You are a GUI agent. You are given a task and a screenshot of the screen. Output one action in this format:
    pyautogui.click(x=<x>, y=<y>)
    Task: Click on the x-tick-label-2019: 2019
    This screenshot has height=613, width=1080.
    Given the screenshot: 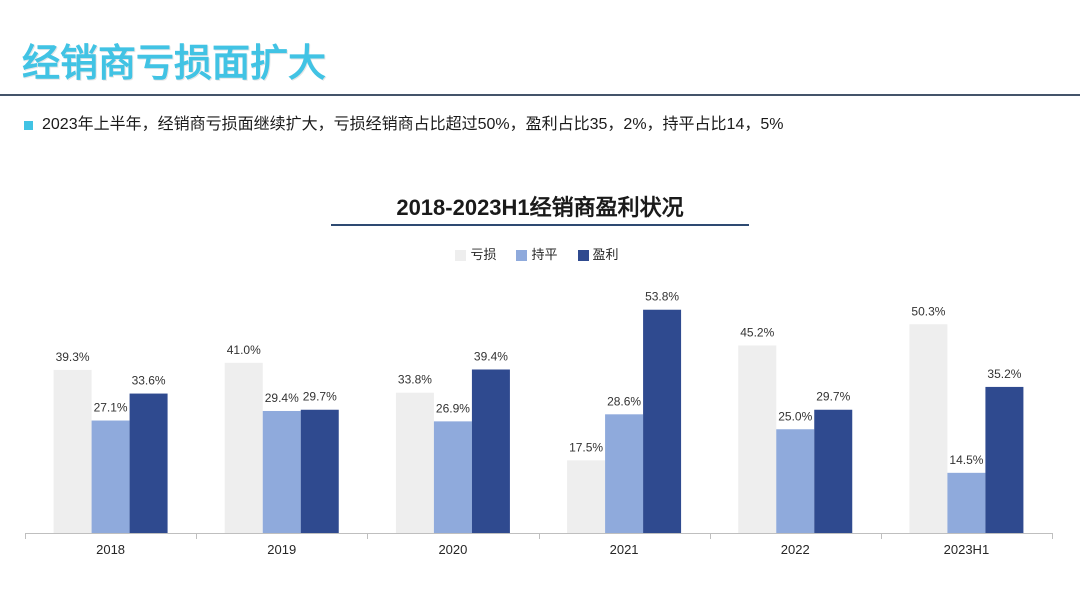 What is the action you would take?
    pyautogui.click(x=281, y=549)
    